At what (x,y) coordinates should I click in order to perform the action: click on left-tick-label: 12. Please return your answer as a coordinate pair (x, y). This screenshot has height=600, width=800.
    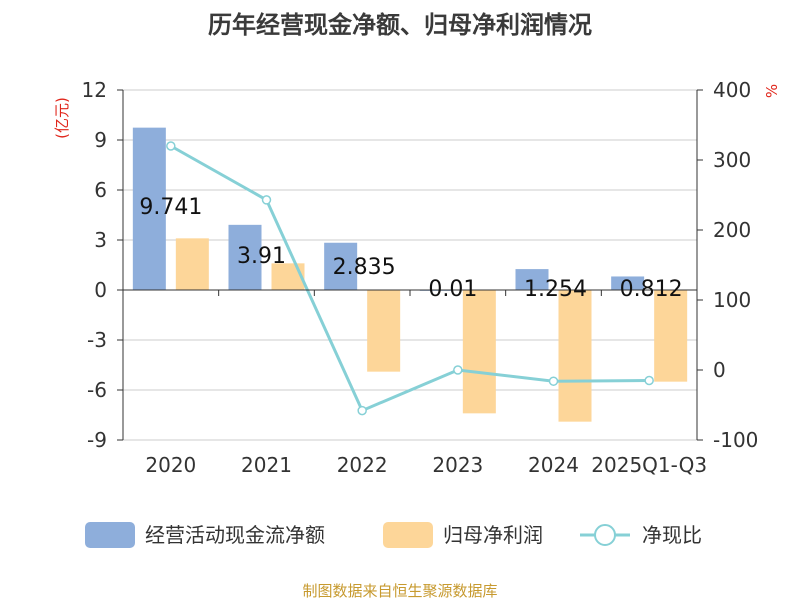
    Looking at the image, I should click on (94, 90).